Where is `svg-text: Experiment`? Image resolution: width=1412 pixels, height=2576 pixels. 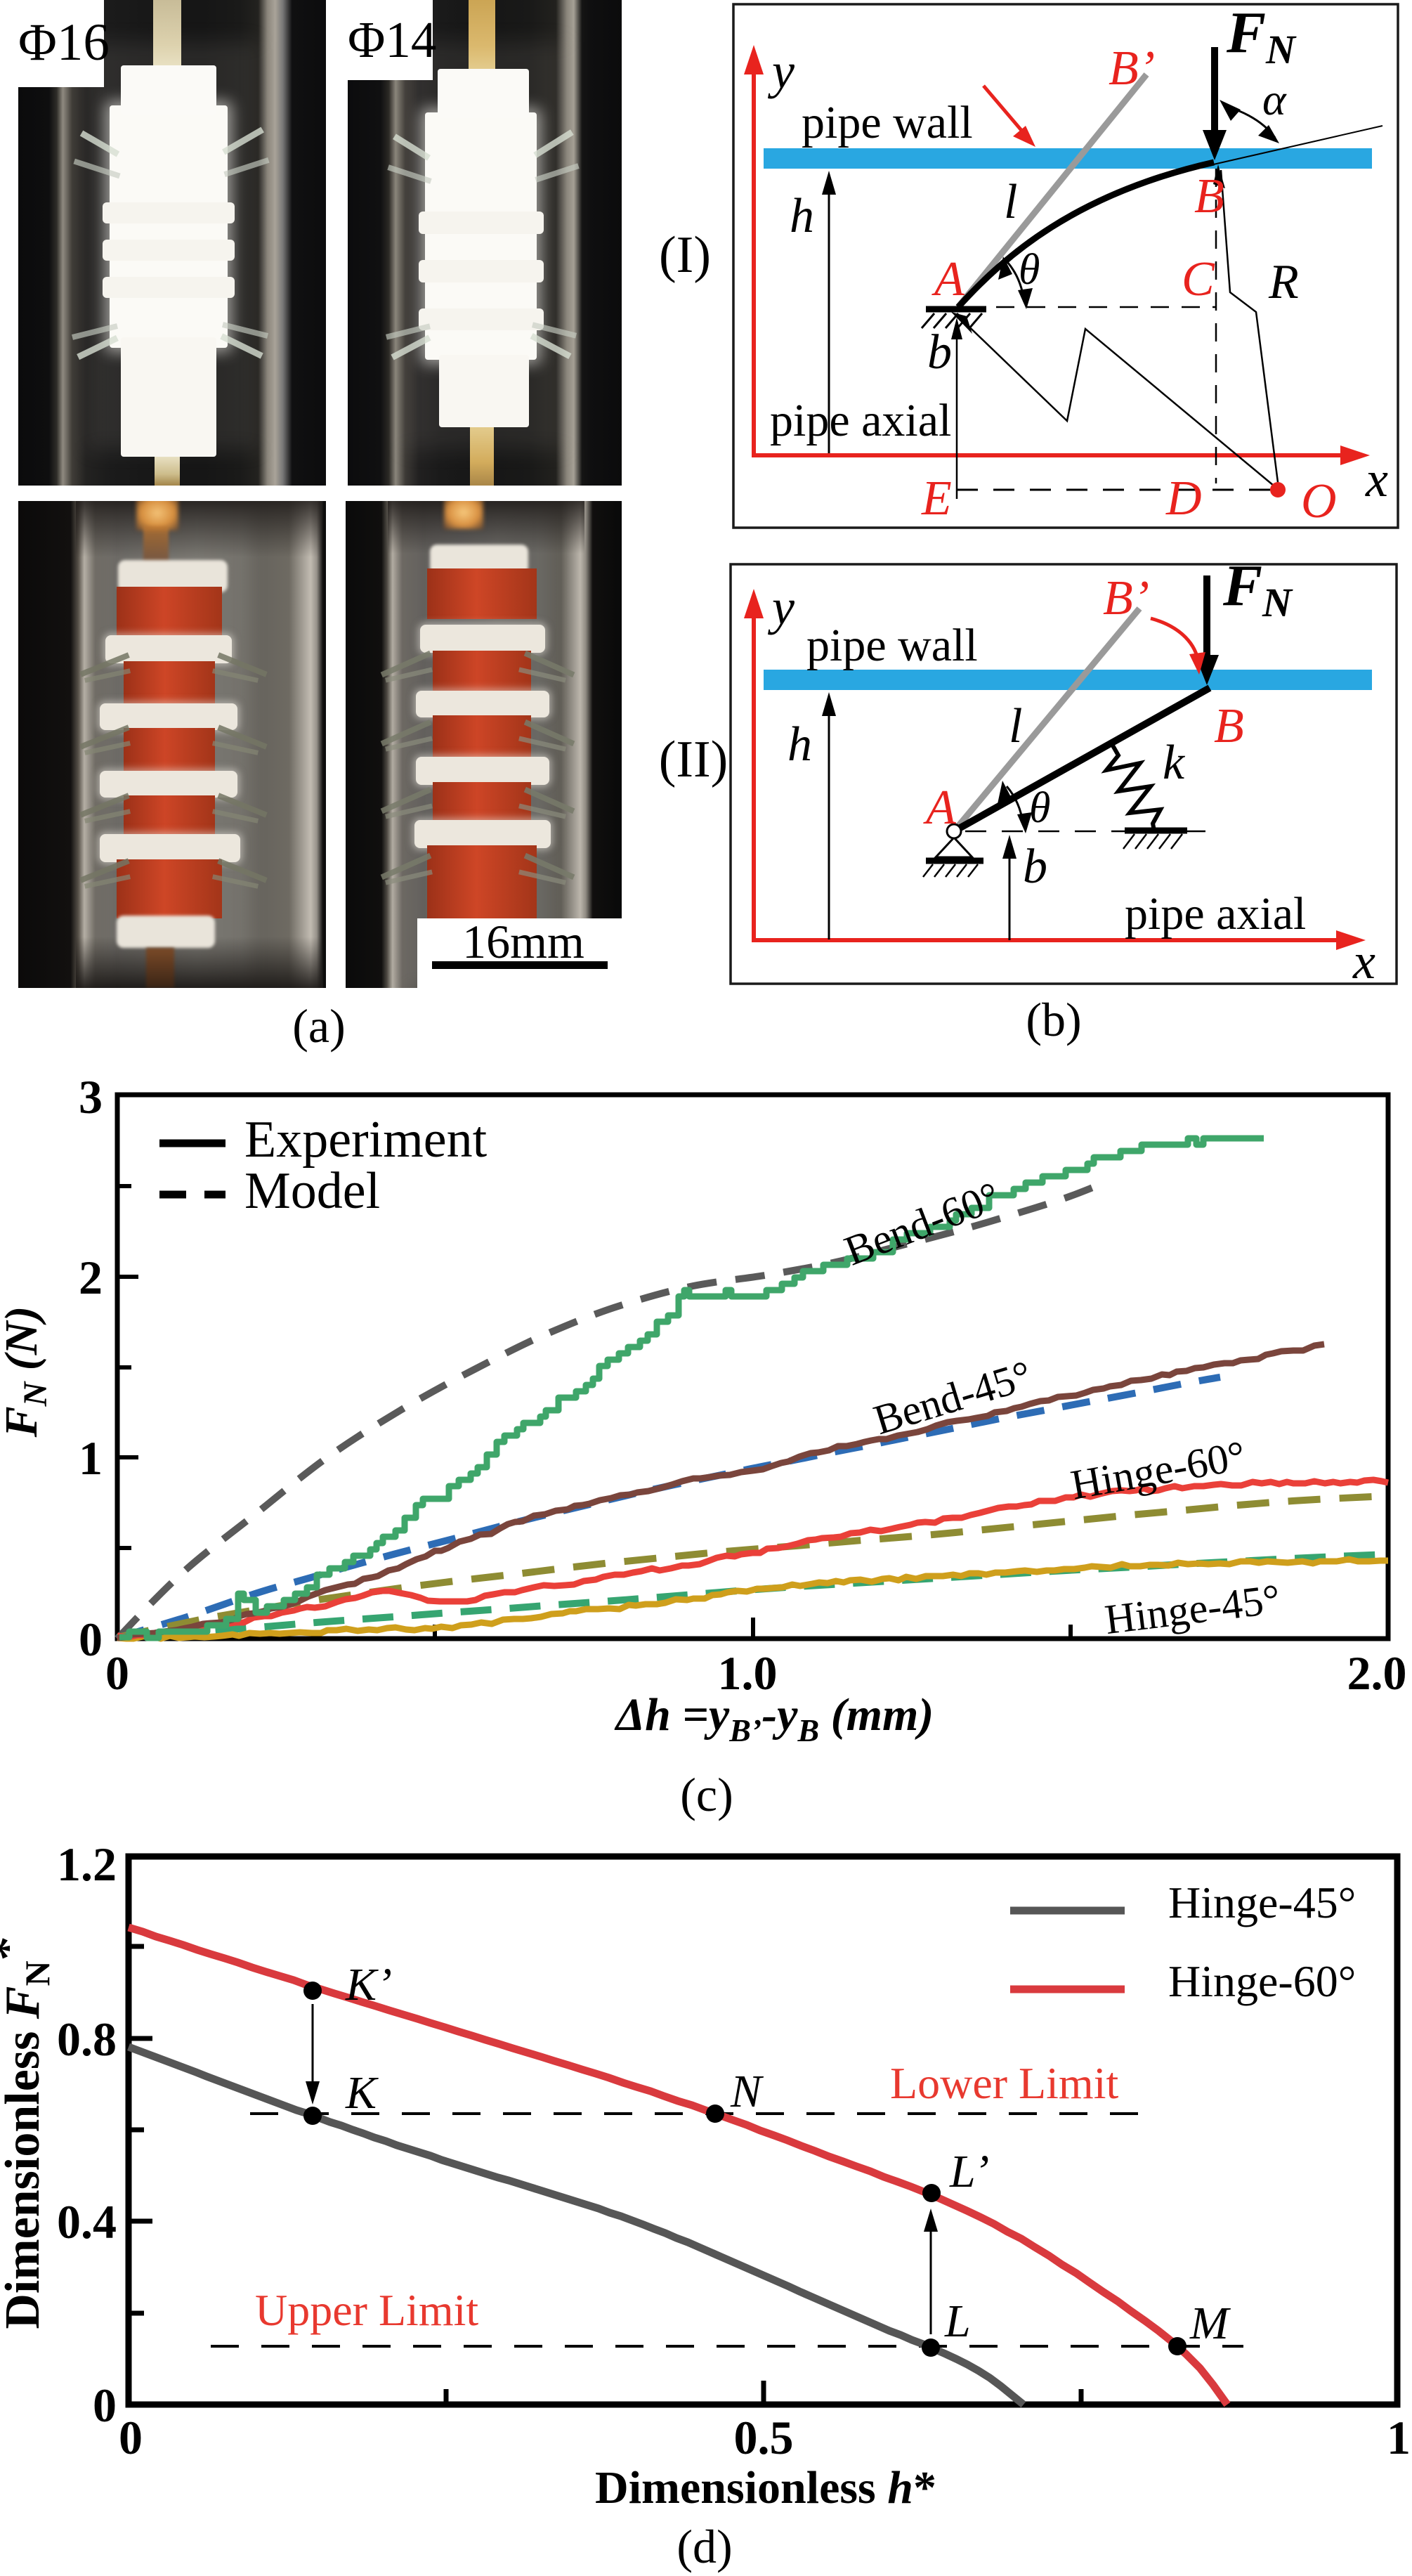
svg-text: Experiment is located at coordinates (366, 1140).